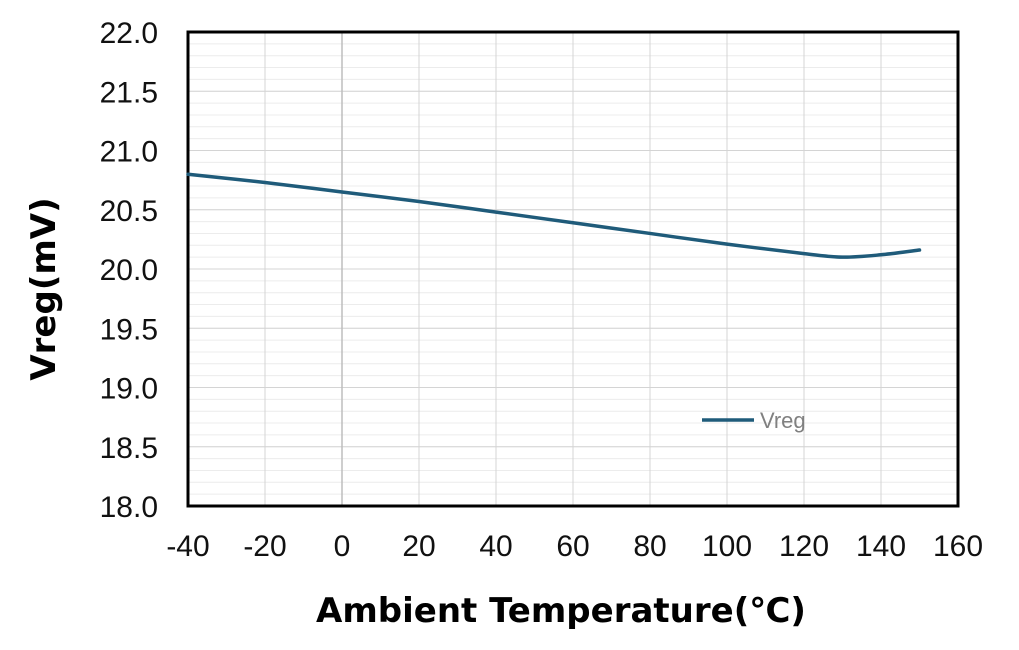 The image size is (1019, 650). What do you see at coordinates (187, 546) in the screenshot?
I see `x-tick-label: -40` at bounding box center [187, 546].